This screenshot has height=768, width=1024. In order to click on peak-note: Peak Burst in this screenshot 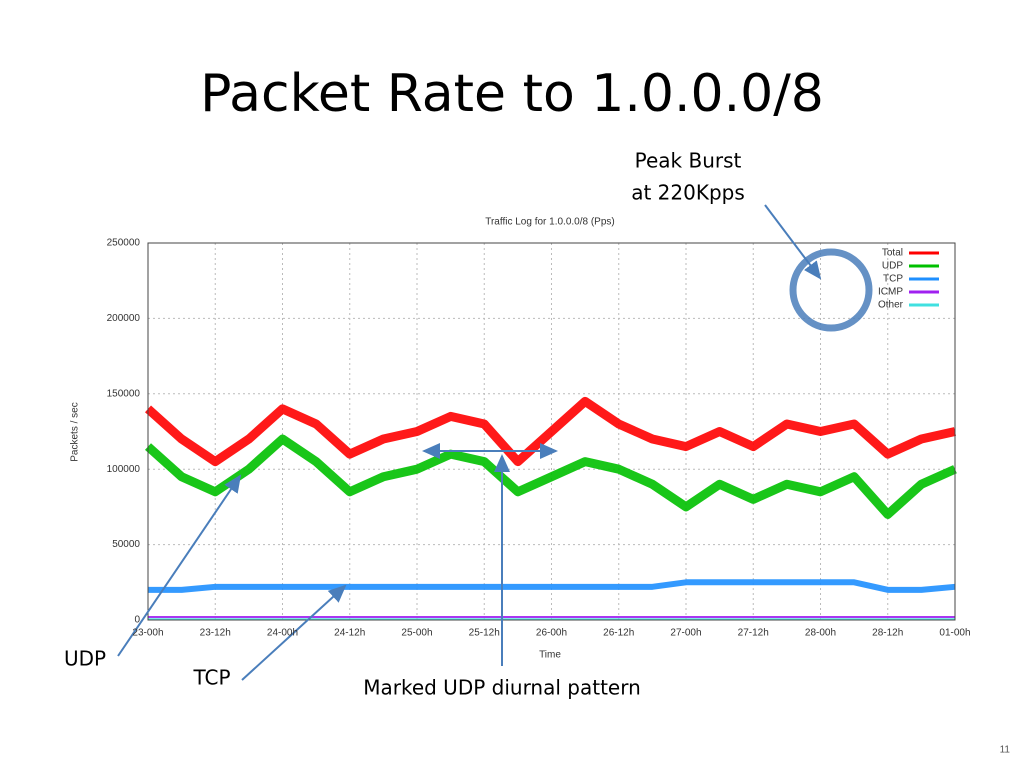, I will do `click(688, 161)`.